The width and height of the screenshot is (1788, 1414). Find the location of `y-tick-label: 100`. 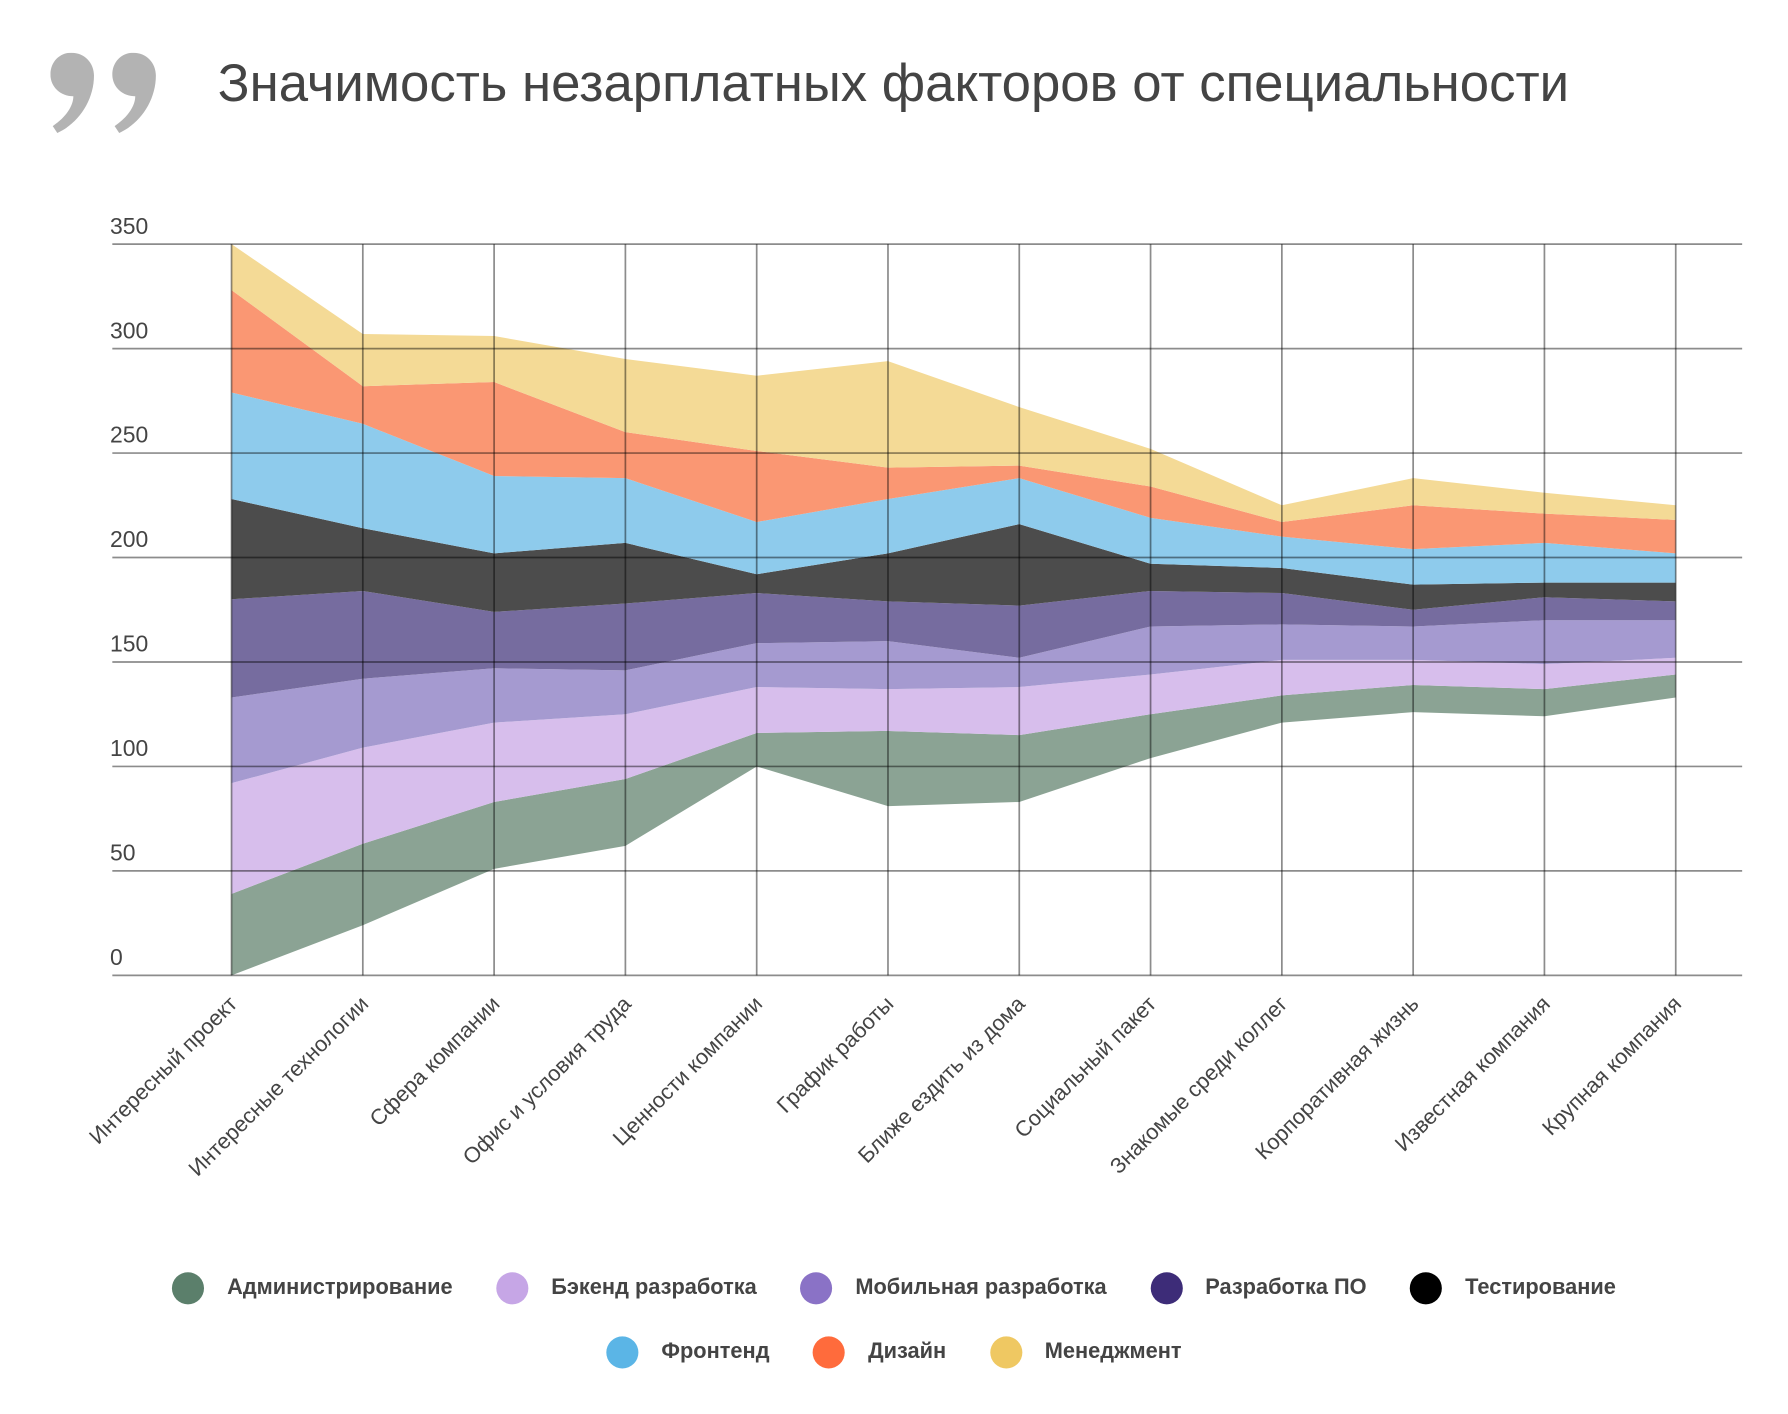

y-tick-label: 100 is located at coordinates (129, 748).